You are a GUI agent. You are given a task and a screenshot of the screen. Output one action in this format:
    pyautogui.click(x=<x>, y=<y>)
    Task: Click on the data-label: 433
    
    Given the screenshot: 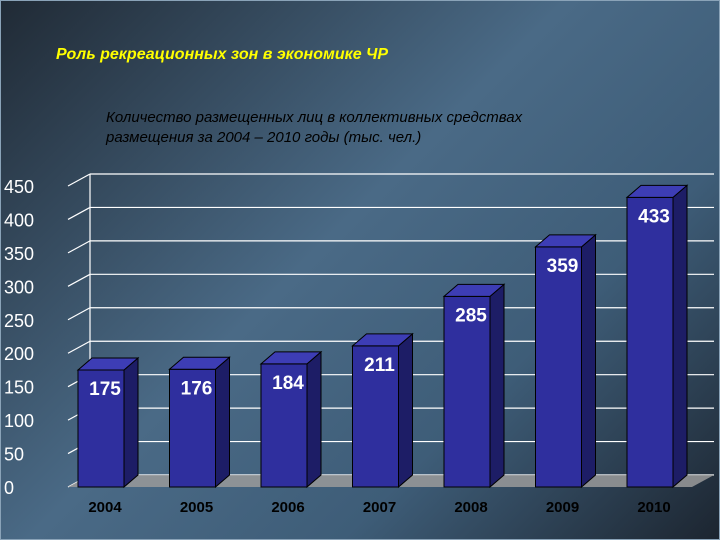 What is the action you would take?
    pyautogui.click(x=654, y=216)
    